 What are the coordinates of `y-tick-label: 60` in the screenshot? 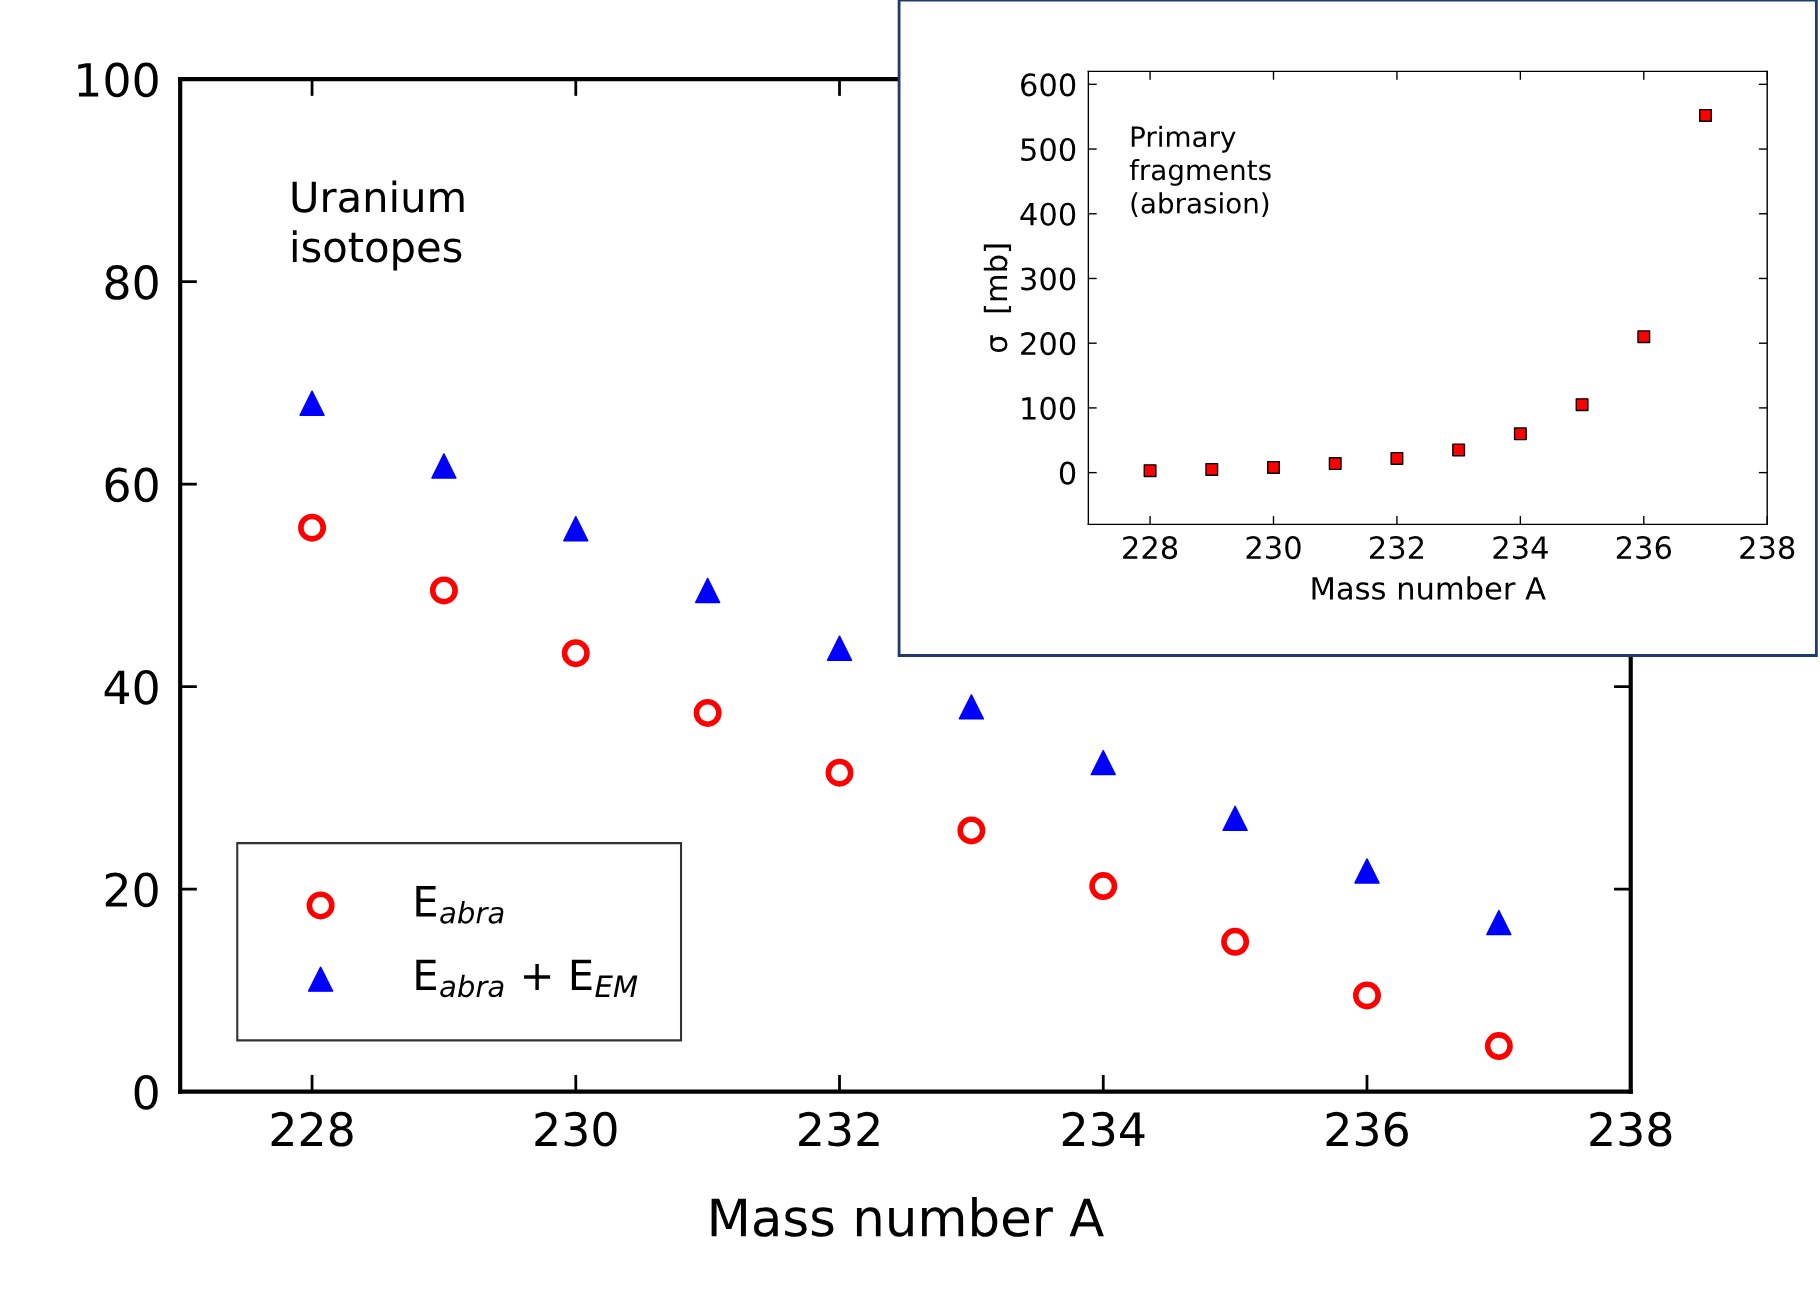 It's located at (131, 485).